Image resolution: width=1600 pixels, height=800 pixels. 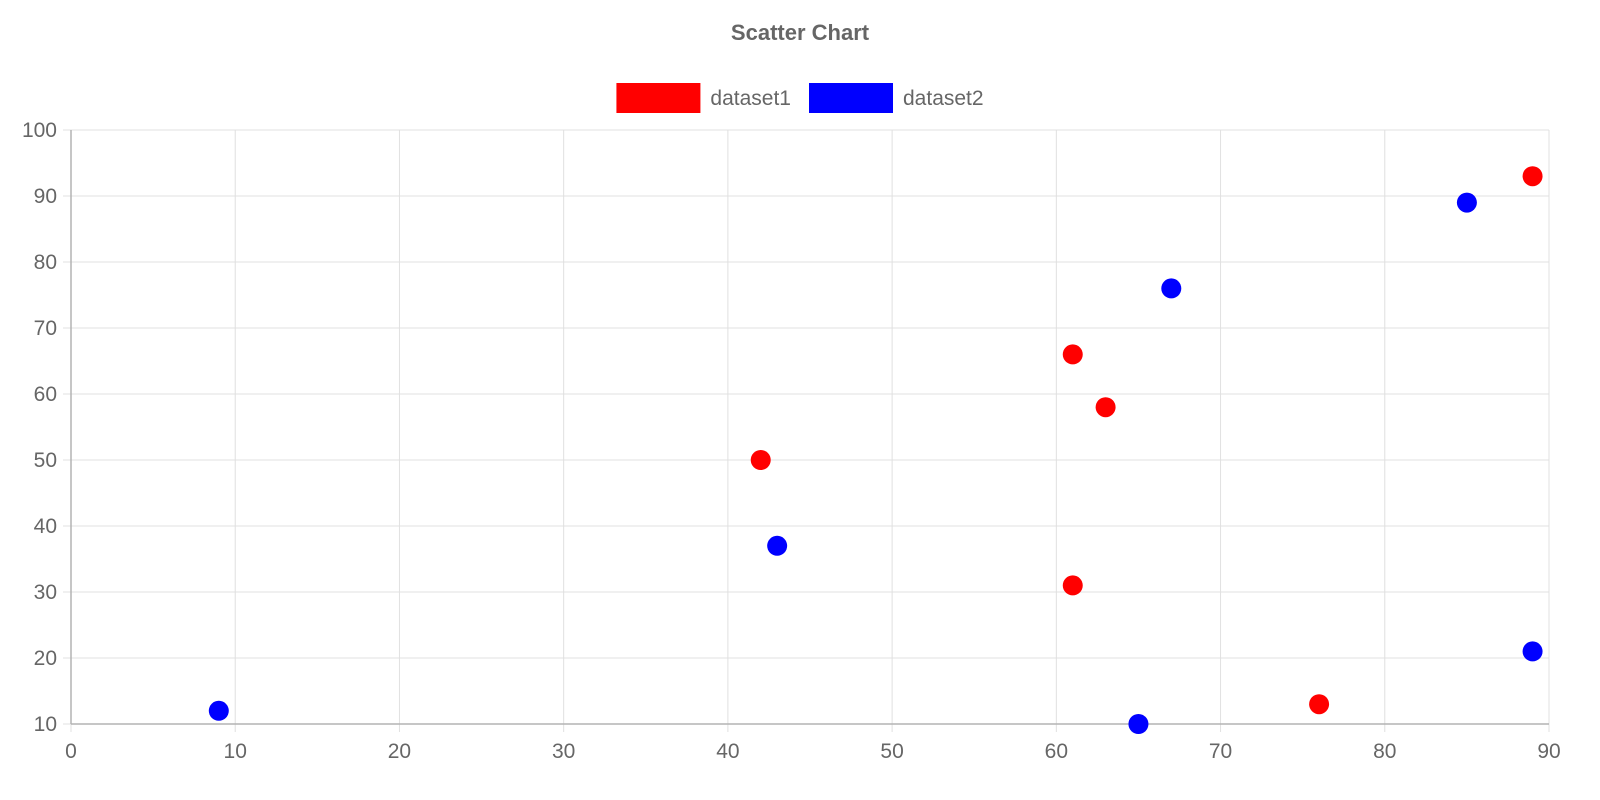 I want to click on y-tick-label: 30, so click(x=45, y=592).